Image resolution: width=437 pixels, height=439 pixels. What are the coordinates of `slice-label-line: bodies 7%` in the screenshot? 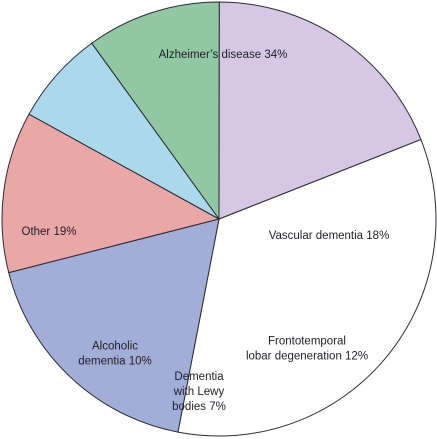 It's located at (199, 407).